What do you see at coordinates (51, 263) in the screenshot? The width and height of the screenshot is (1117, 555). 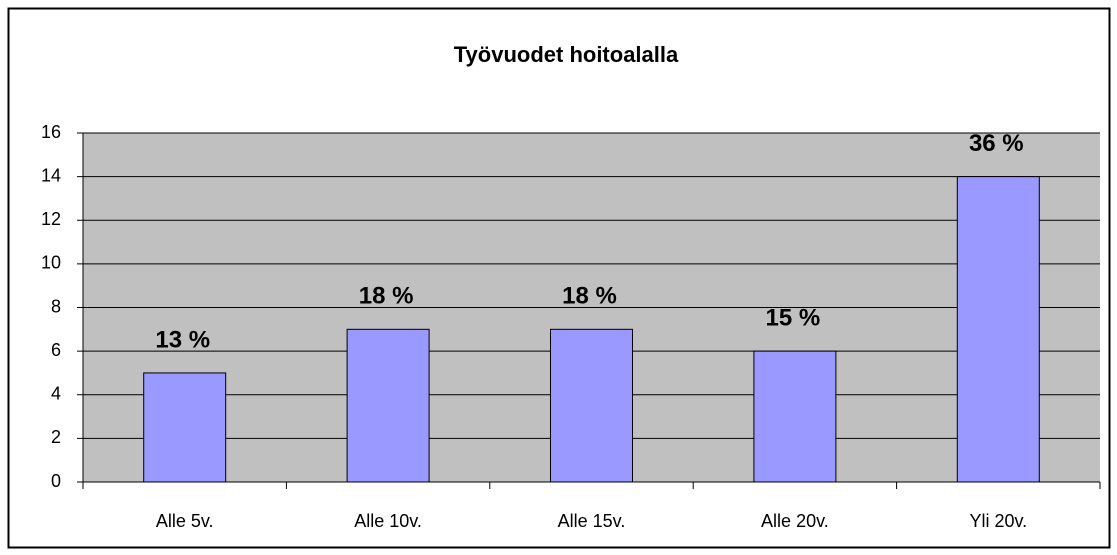 I see `y-tick-label: 10` at bounding box center [51, 263].